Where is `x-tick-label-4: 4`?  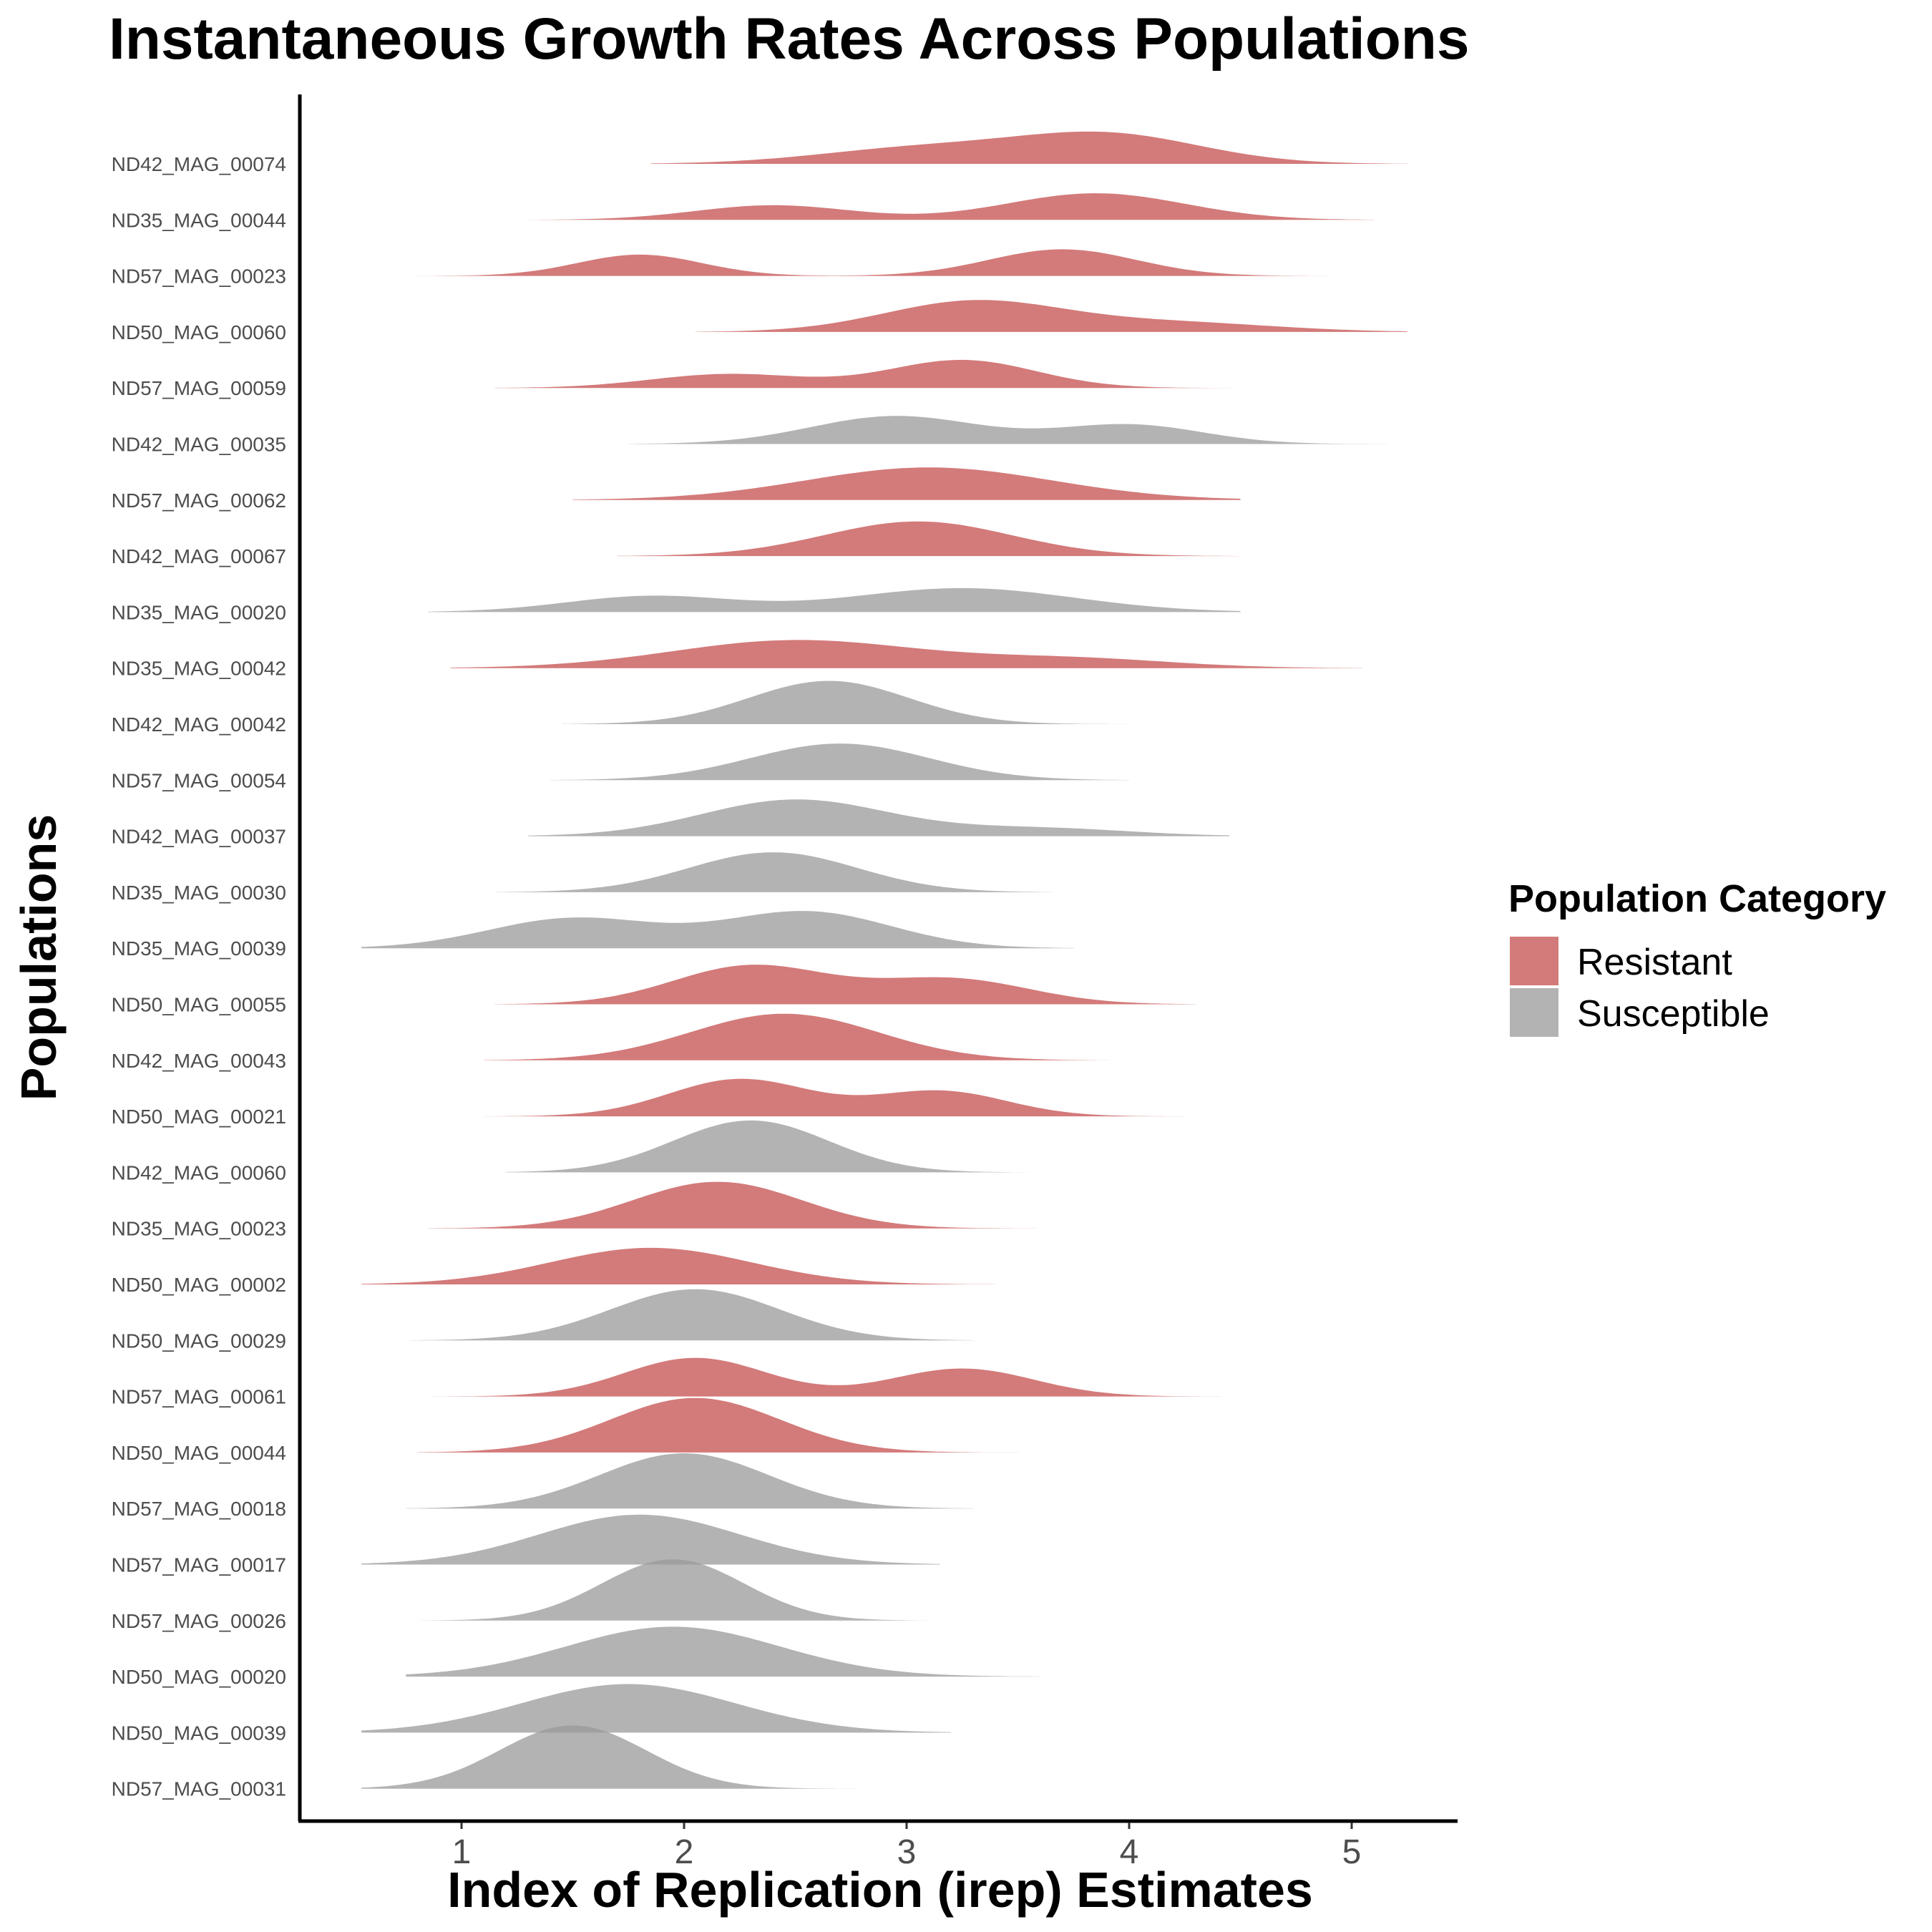 x-tick-label-4: 4 is located at coordinates (1129, 1852).